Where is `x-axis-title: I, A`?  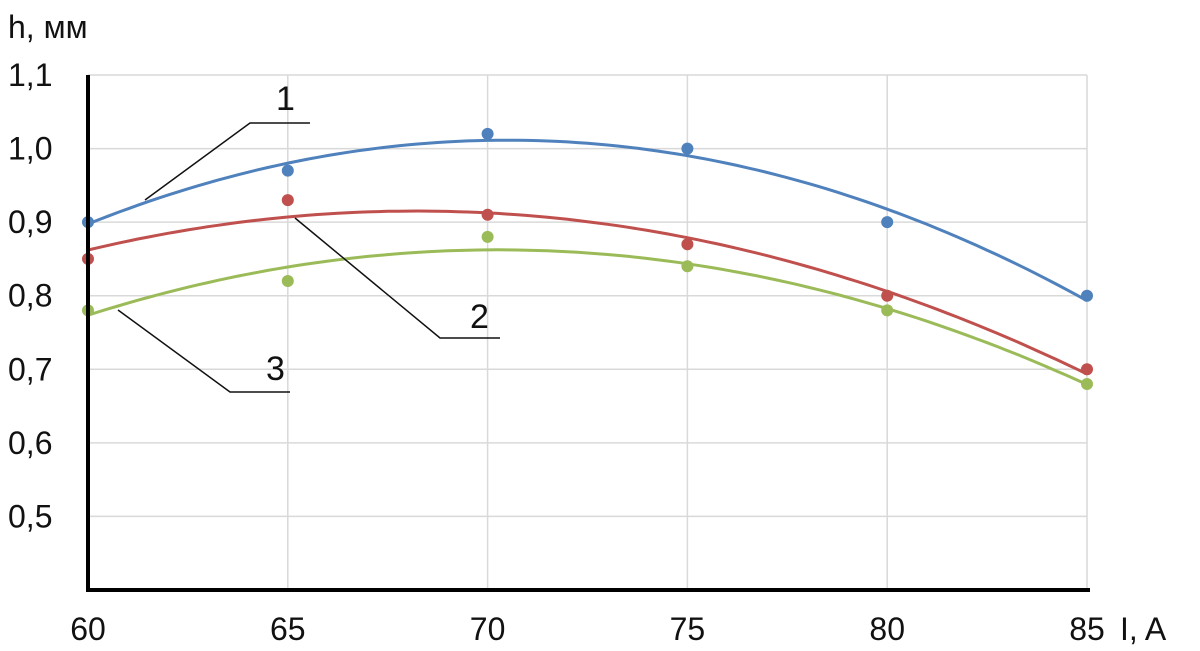 x-axis-title: I, A is located at coordinates (1143, 629).